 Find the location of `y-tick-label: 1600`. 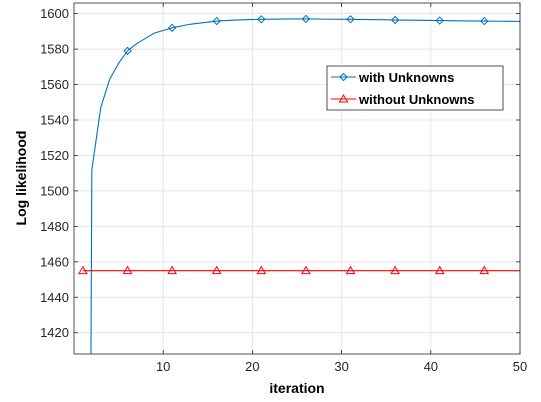

y-tick-label: 1600 is located at coordinates (54, 13).